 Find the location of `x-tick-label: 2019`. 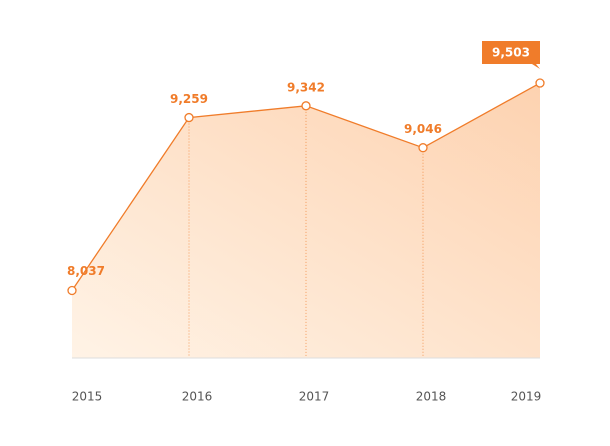

x-tick-label: 2019 is located at coordinates (526, 397).